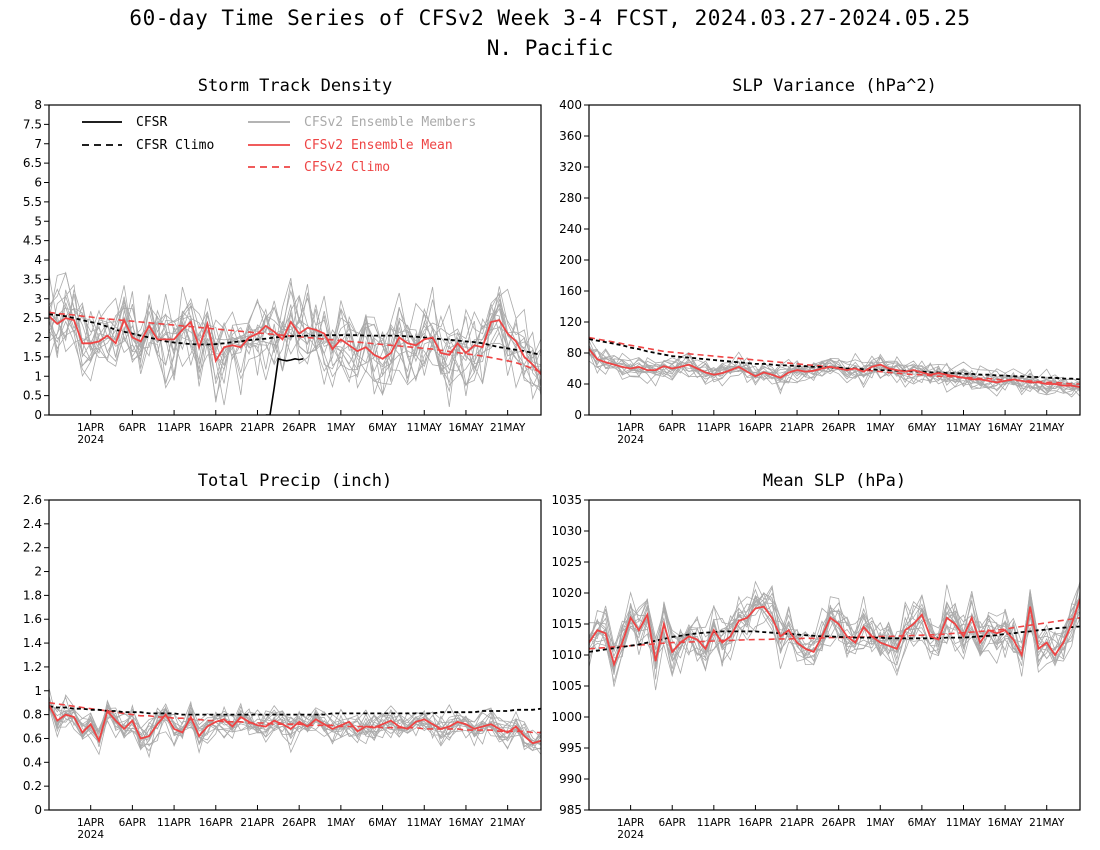  What do you see at coordinates (32, 241) in the screenshot?
I see `y-tick-label: 4.5` at bounding box center [32, 241].